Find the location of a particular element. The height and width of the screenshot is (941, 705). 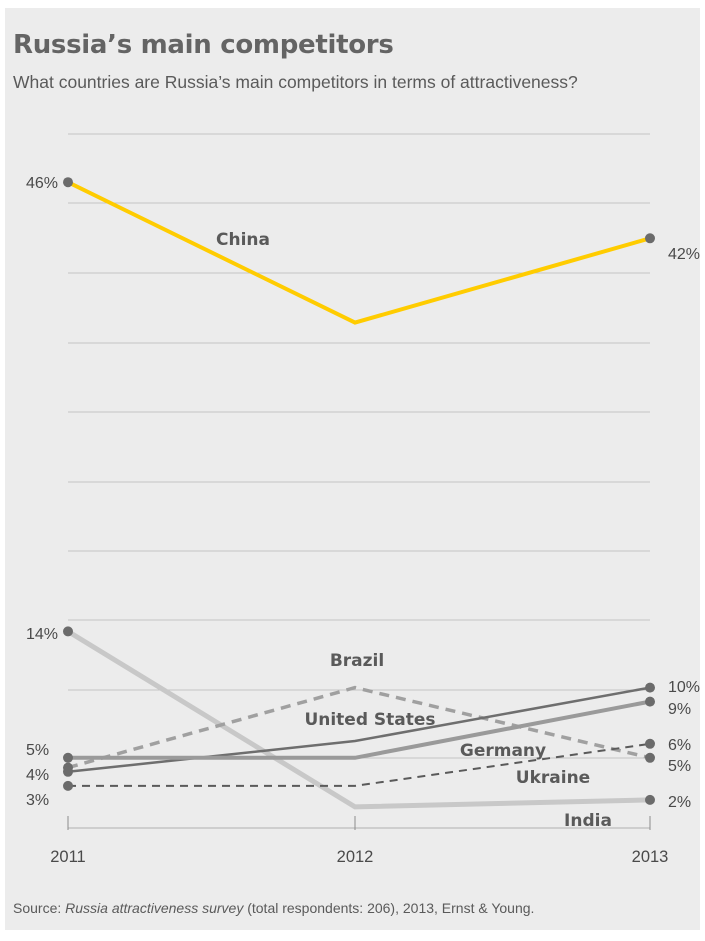

series-line-ukraine is located at coordinates (359, 764).